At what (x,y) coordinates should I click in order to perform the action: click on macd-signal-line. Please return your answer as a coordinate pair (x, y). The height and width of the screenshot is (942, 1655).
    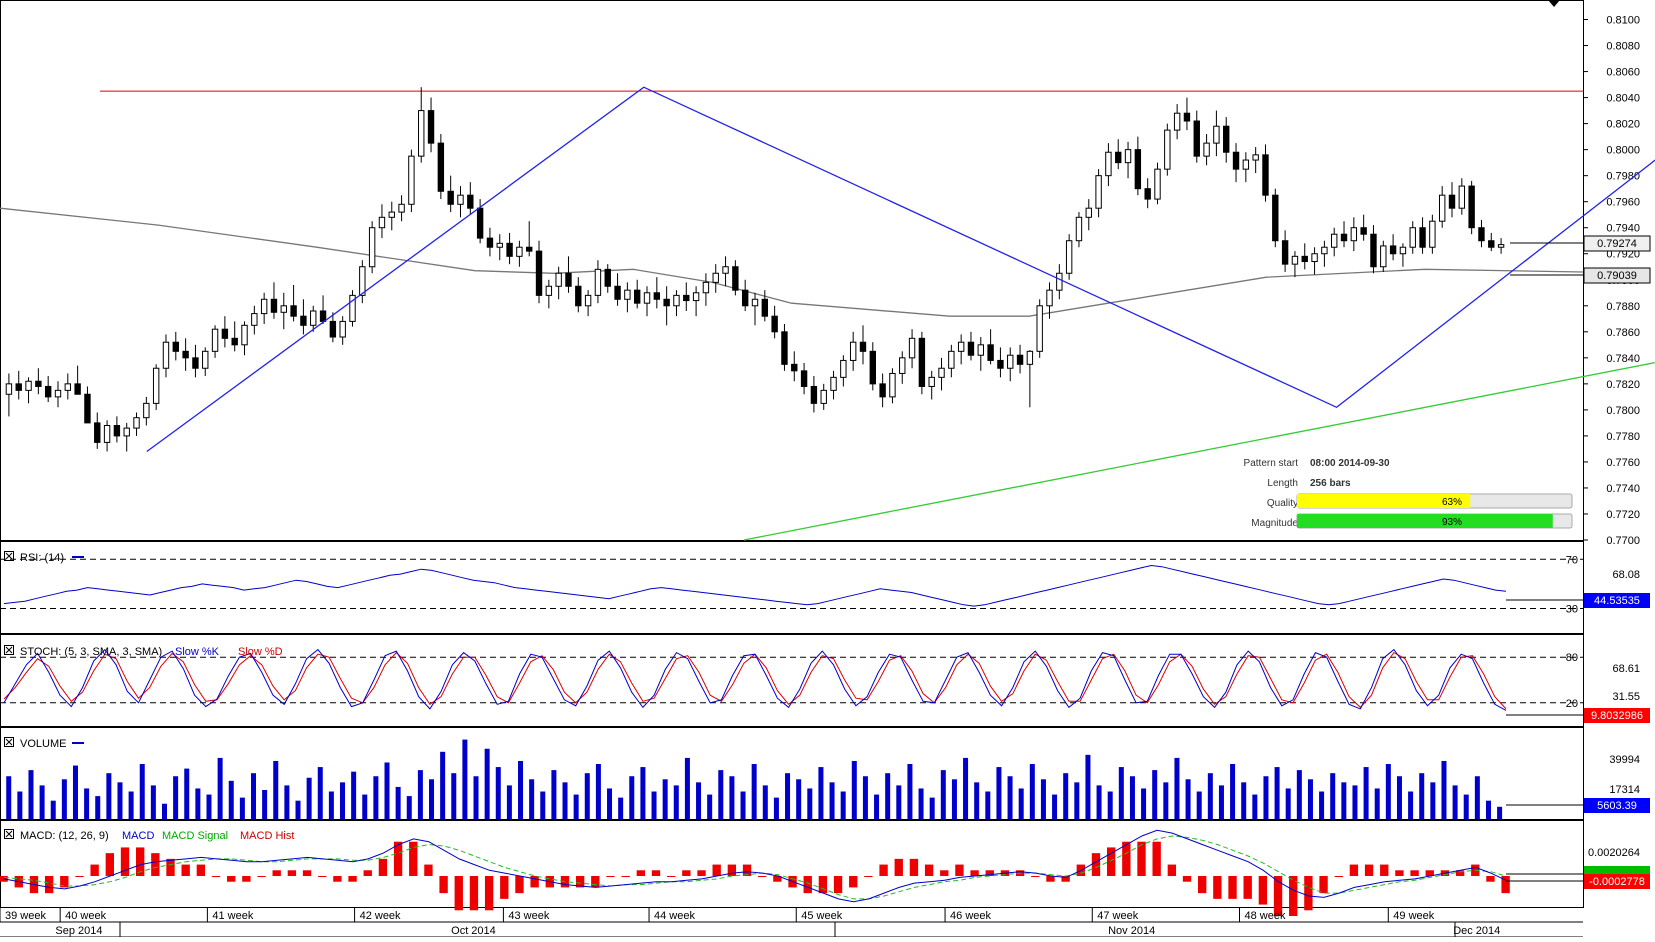
    Looking at the image, I should click on (755, 867).